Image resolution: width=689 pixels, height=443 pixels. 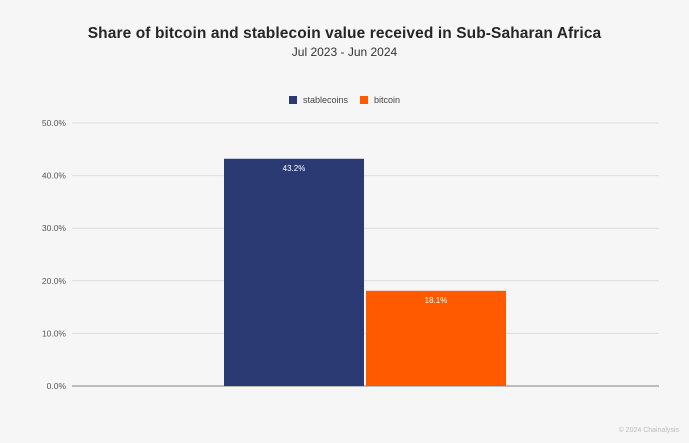 What do you see at coordinates (436, 300) in the screenshot?
I see `data-label-bitcoin: 18.1%` at bounding box center [436, 300].